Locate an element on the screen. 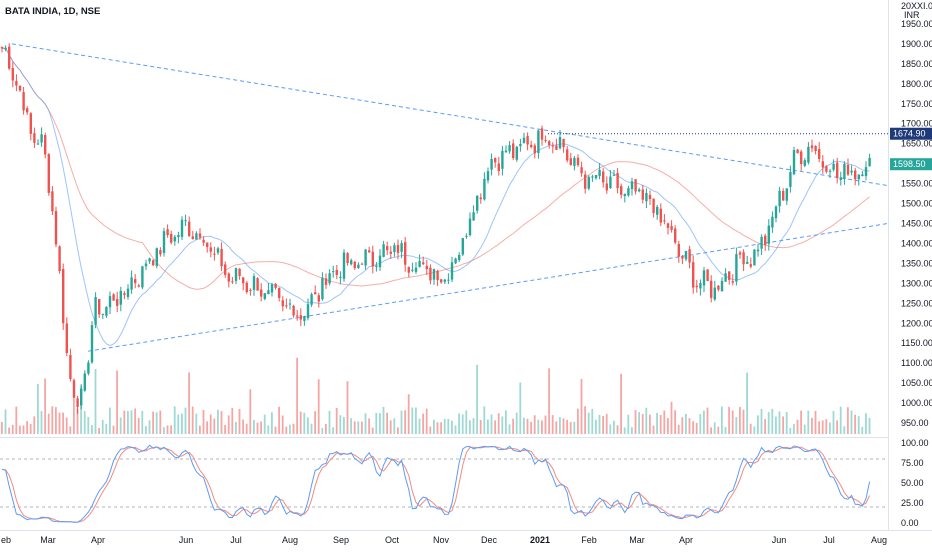 The width and height of the screenshot is (932, 555). price-tick-label: 1950.00 is located at coordinates (916, 24).